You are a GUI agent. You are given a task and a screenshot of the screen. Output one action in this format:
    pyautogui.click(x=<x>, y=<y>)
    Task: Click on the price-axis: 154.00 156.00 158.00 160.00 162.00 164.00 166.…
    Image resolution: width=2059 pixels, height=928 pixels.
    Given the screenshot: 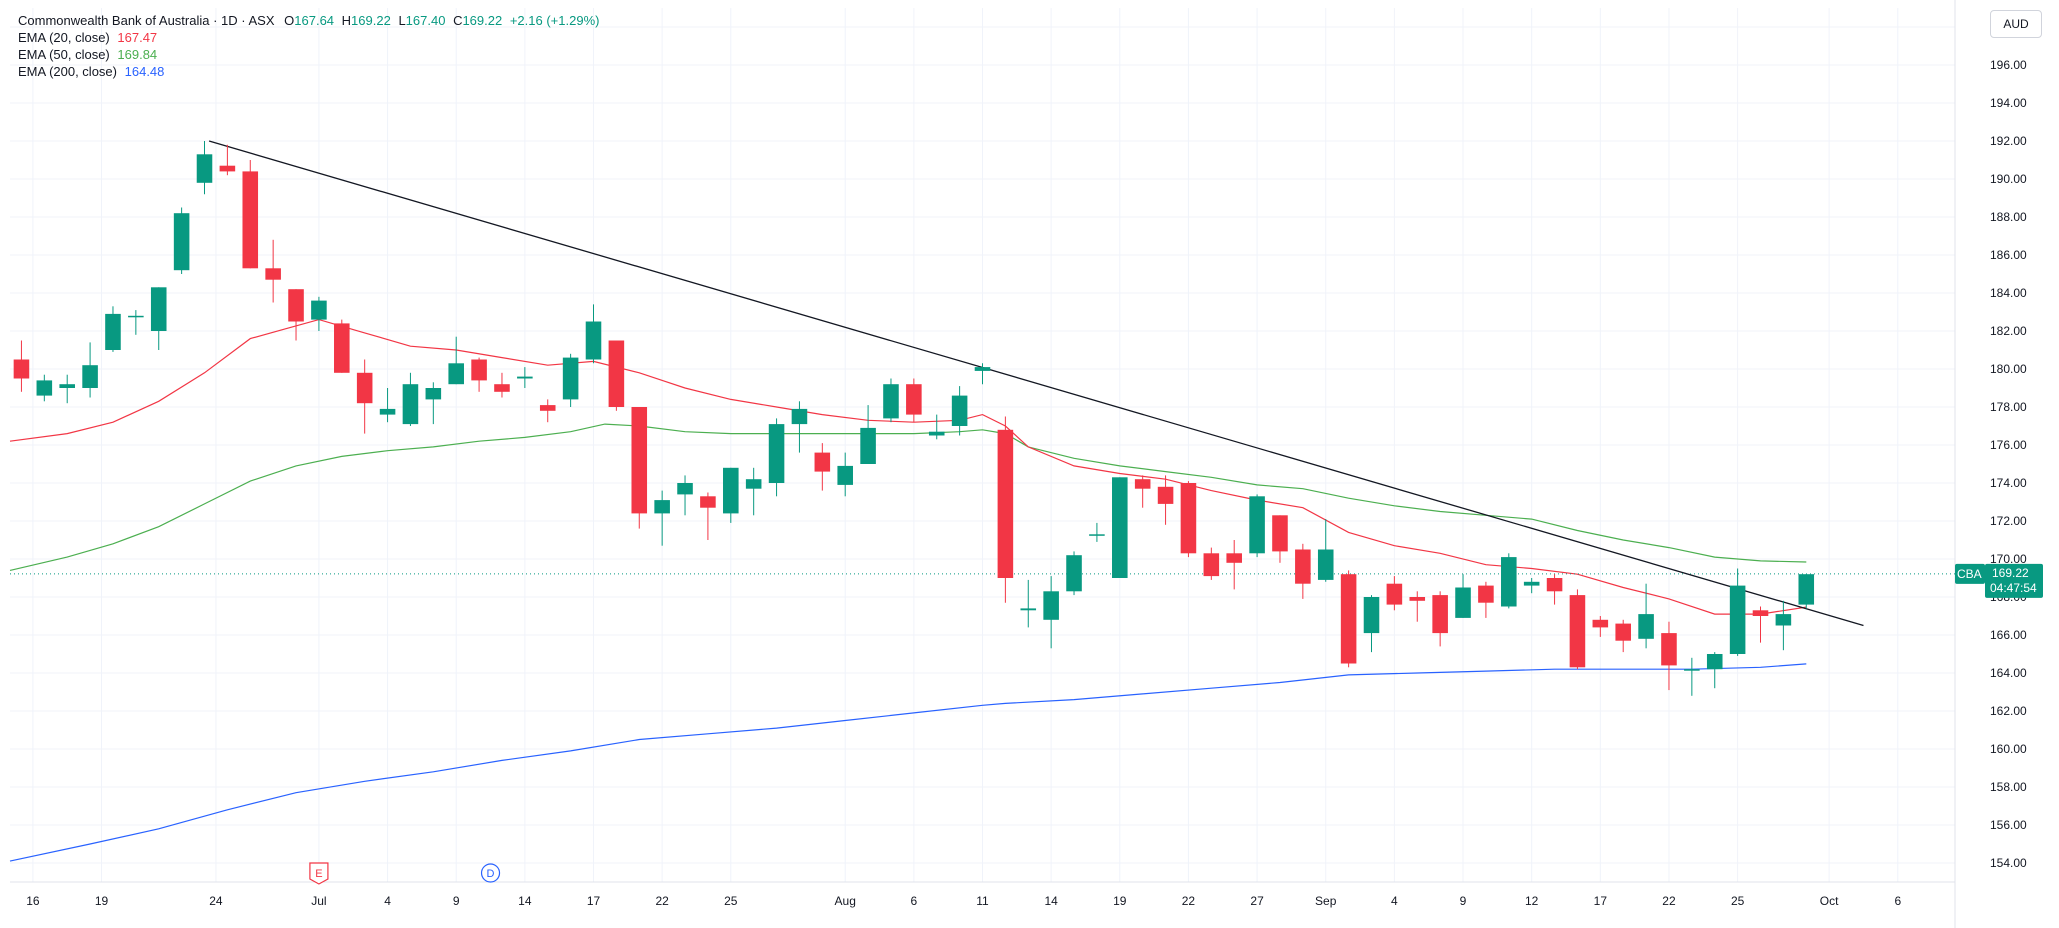 What is the action you would take?
    pyautogui.click(x=2008, y=445)
    